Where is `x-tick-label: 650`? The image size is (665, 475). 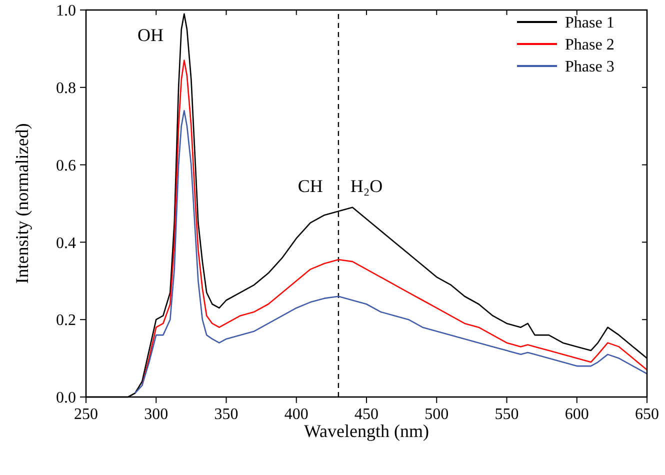
x-tick-label: 650 is located at coordinates (647, 414).